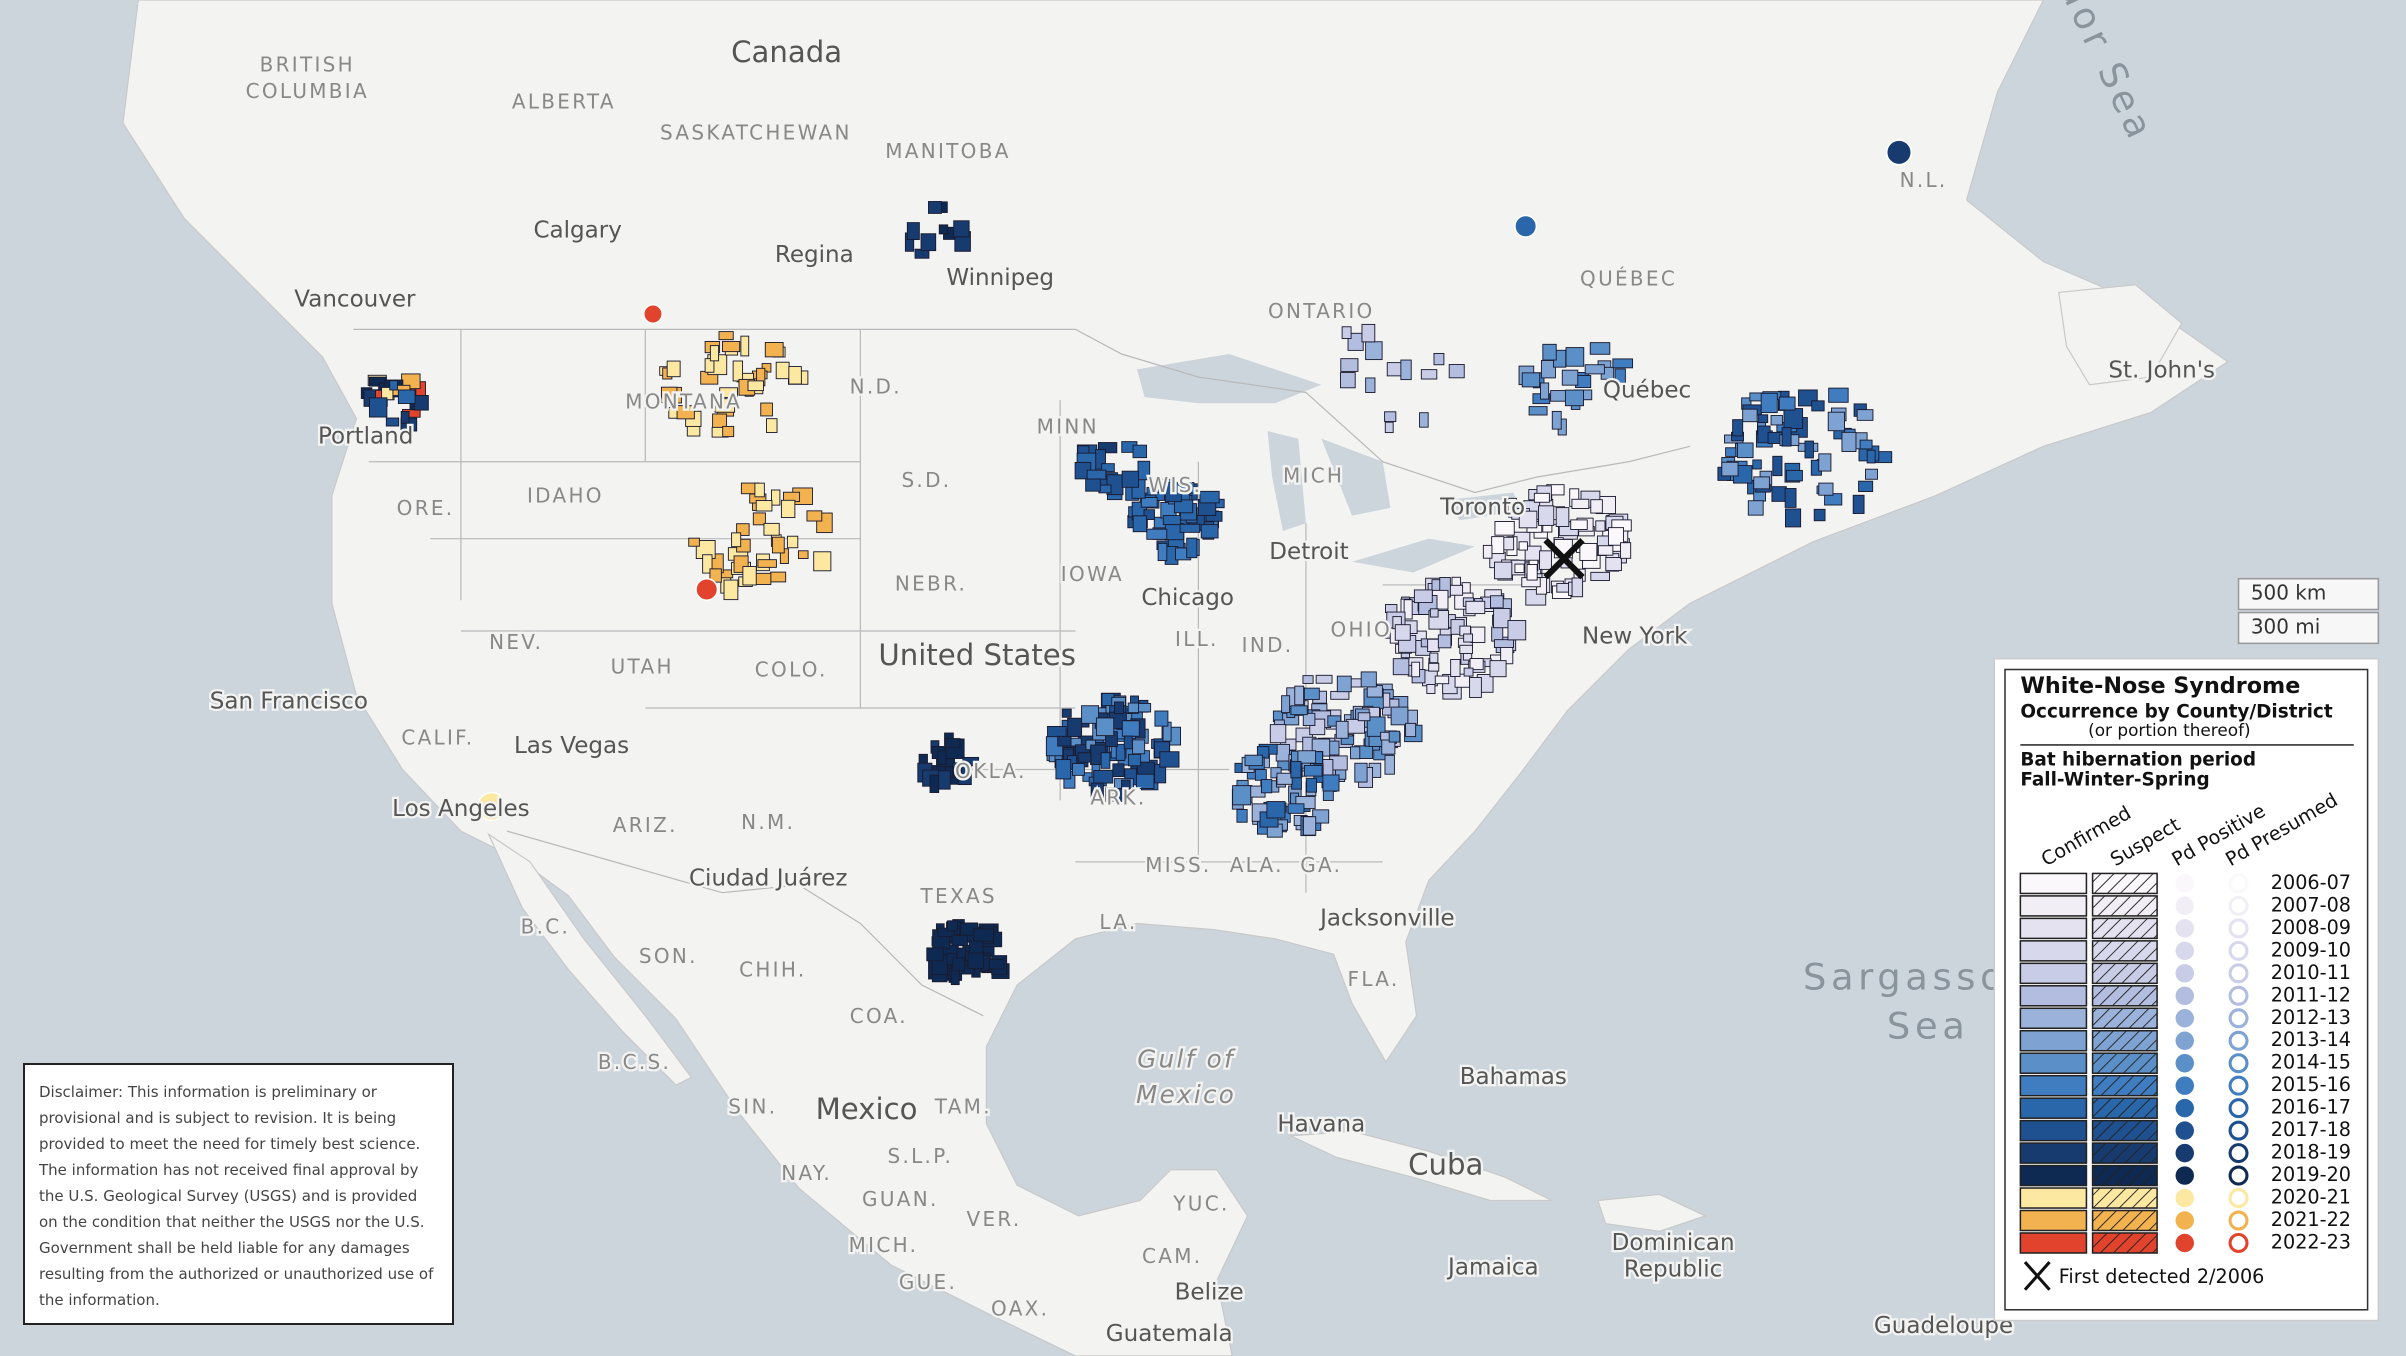 The image size is (2406, 1356). I want to click on place-label: Belize, so click(1209, 1292).